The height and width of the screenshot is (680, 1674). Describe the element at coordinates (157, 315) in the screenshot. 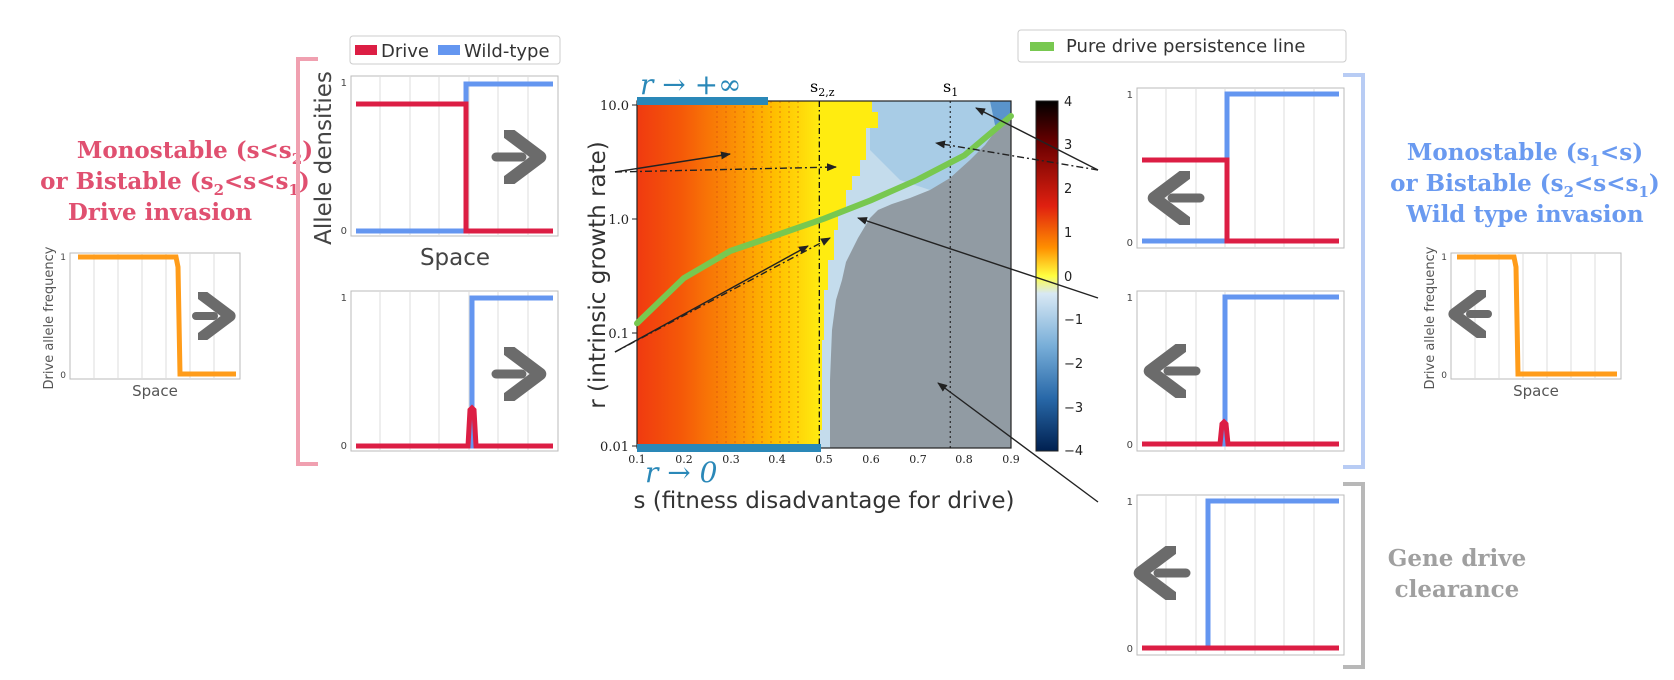

I see `left-frequency-curve` at that location.